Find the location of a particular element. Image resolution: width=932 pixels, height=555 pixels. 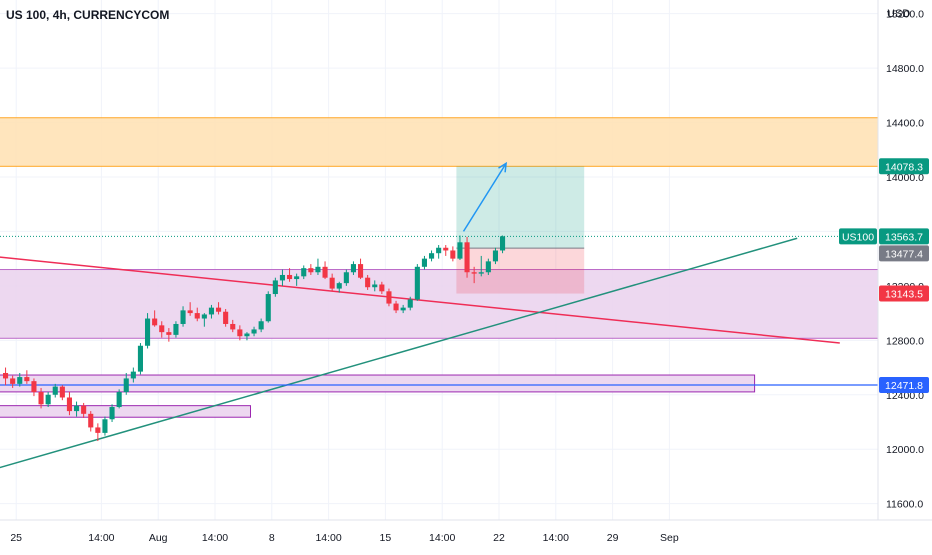

projection-arrow is located at coordinates (484, 197).